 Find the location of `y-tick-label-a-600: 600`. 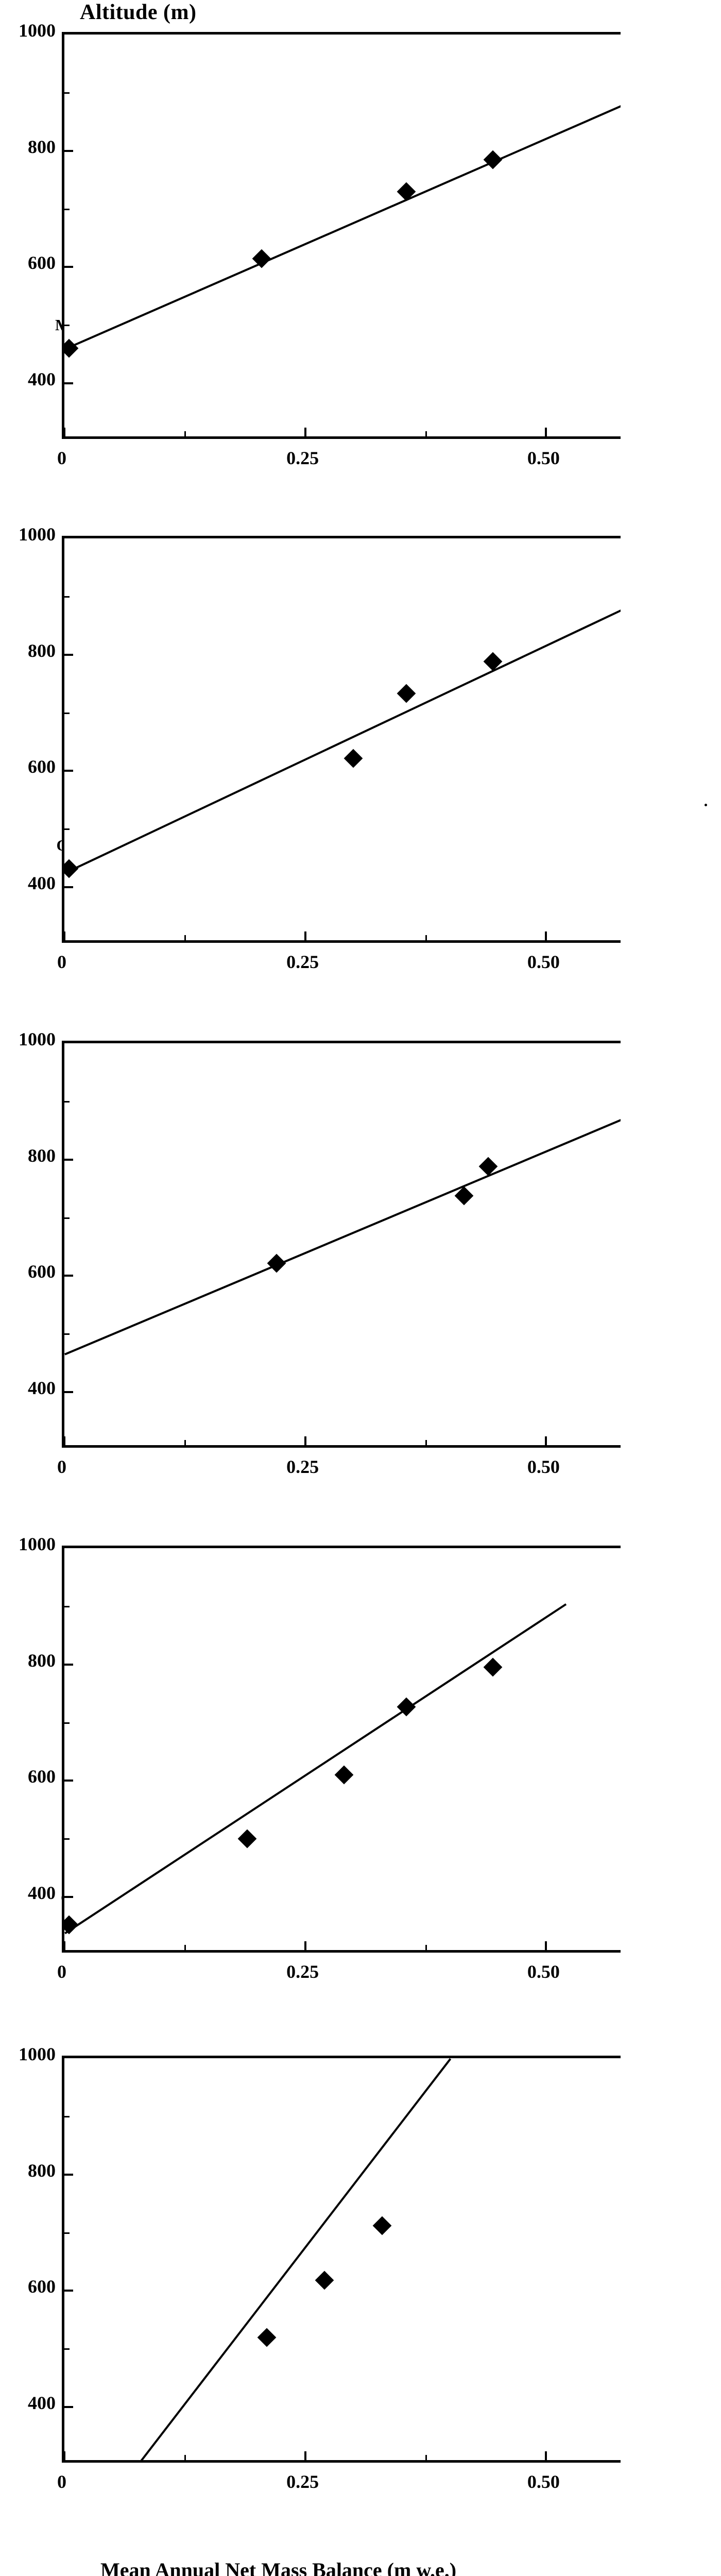

y-tick-label-a-600: 600 is located at coordinates (42, 263).